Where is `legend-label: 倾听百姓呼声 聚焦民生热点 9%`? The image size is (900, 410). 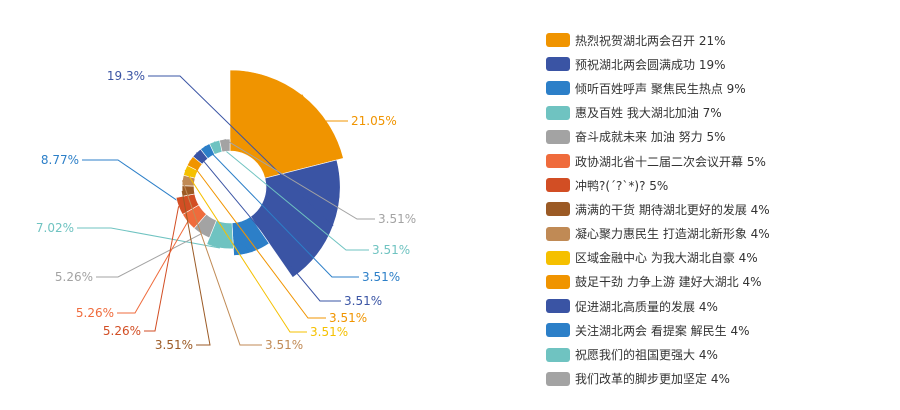 legend-label: 倾听百姓呼声 聚焦民生热点 9% is located at coordinates (660, 88).